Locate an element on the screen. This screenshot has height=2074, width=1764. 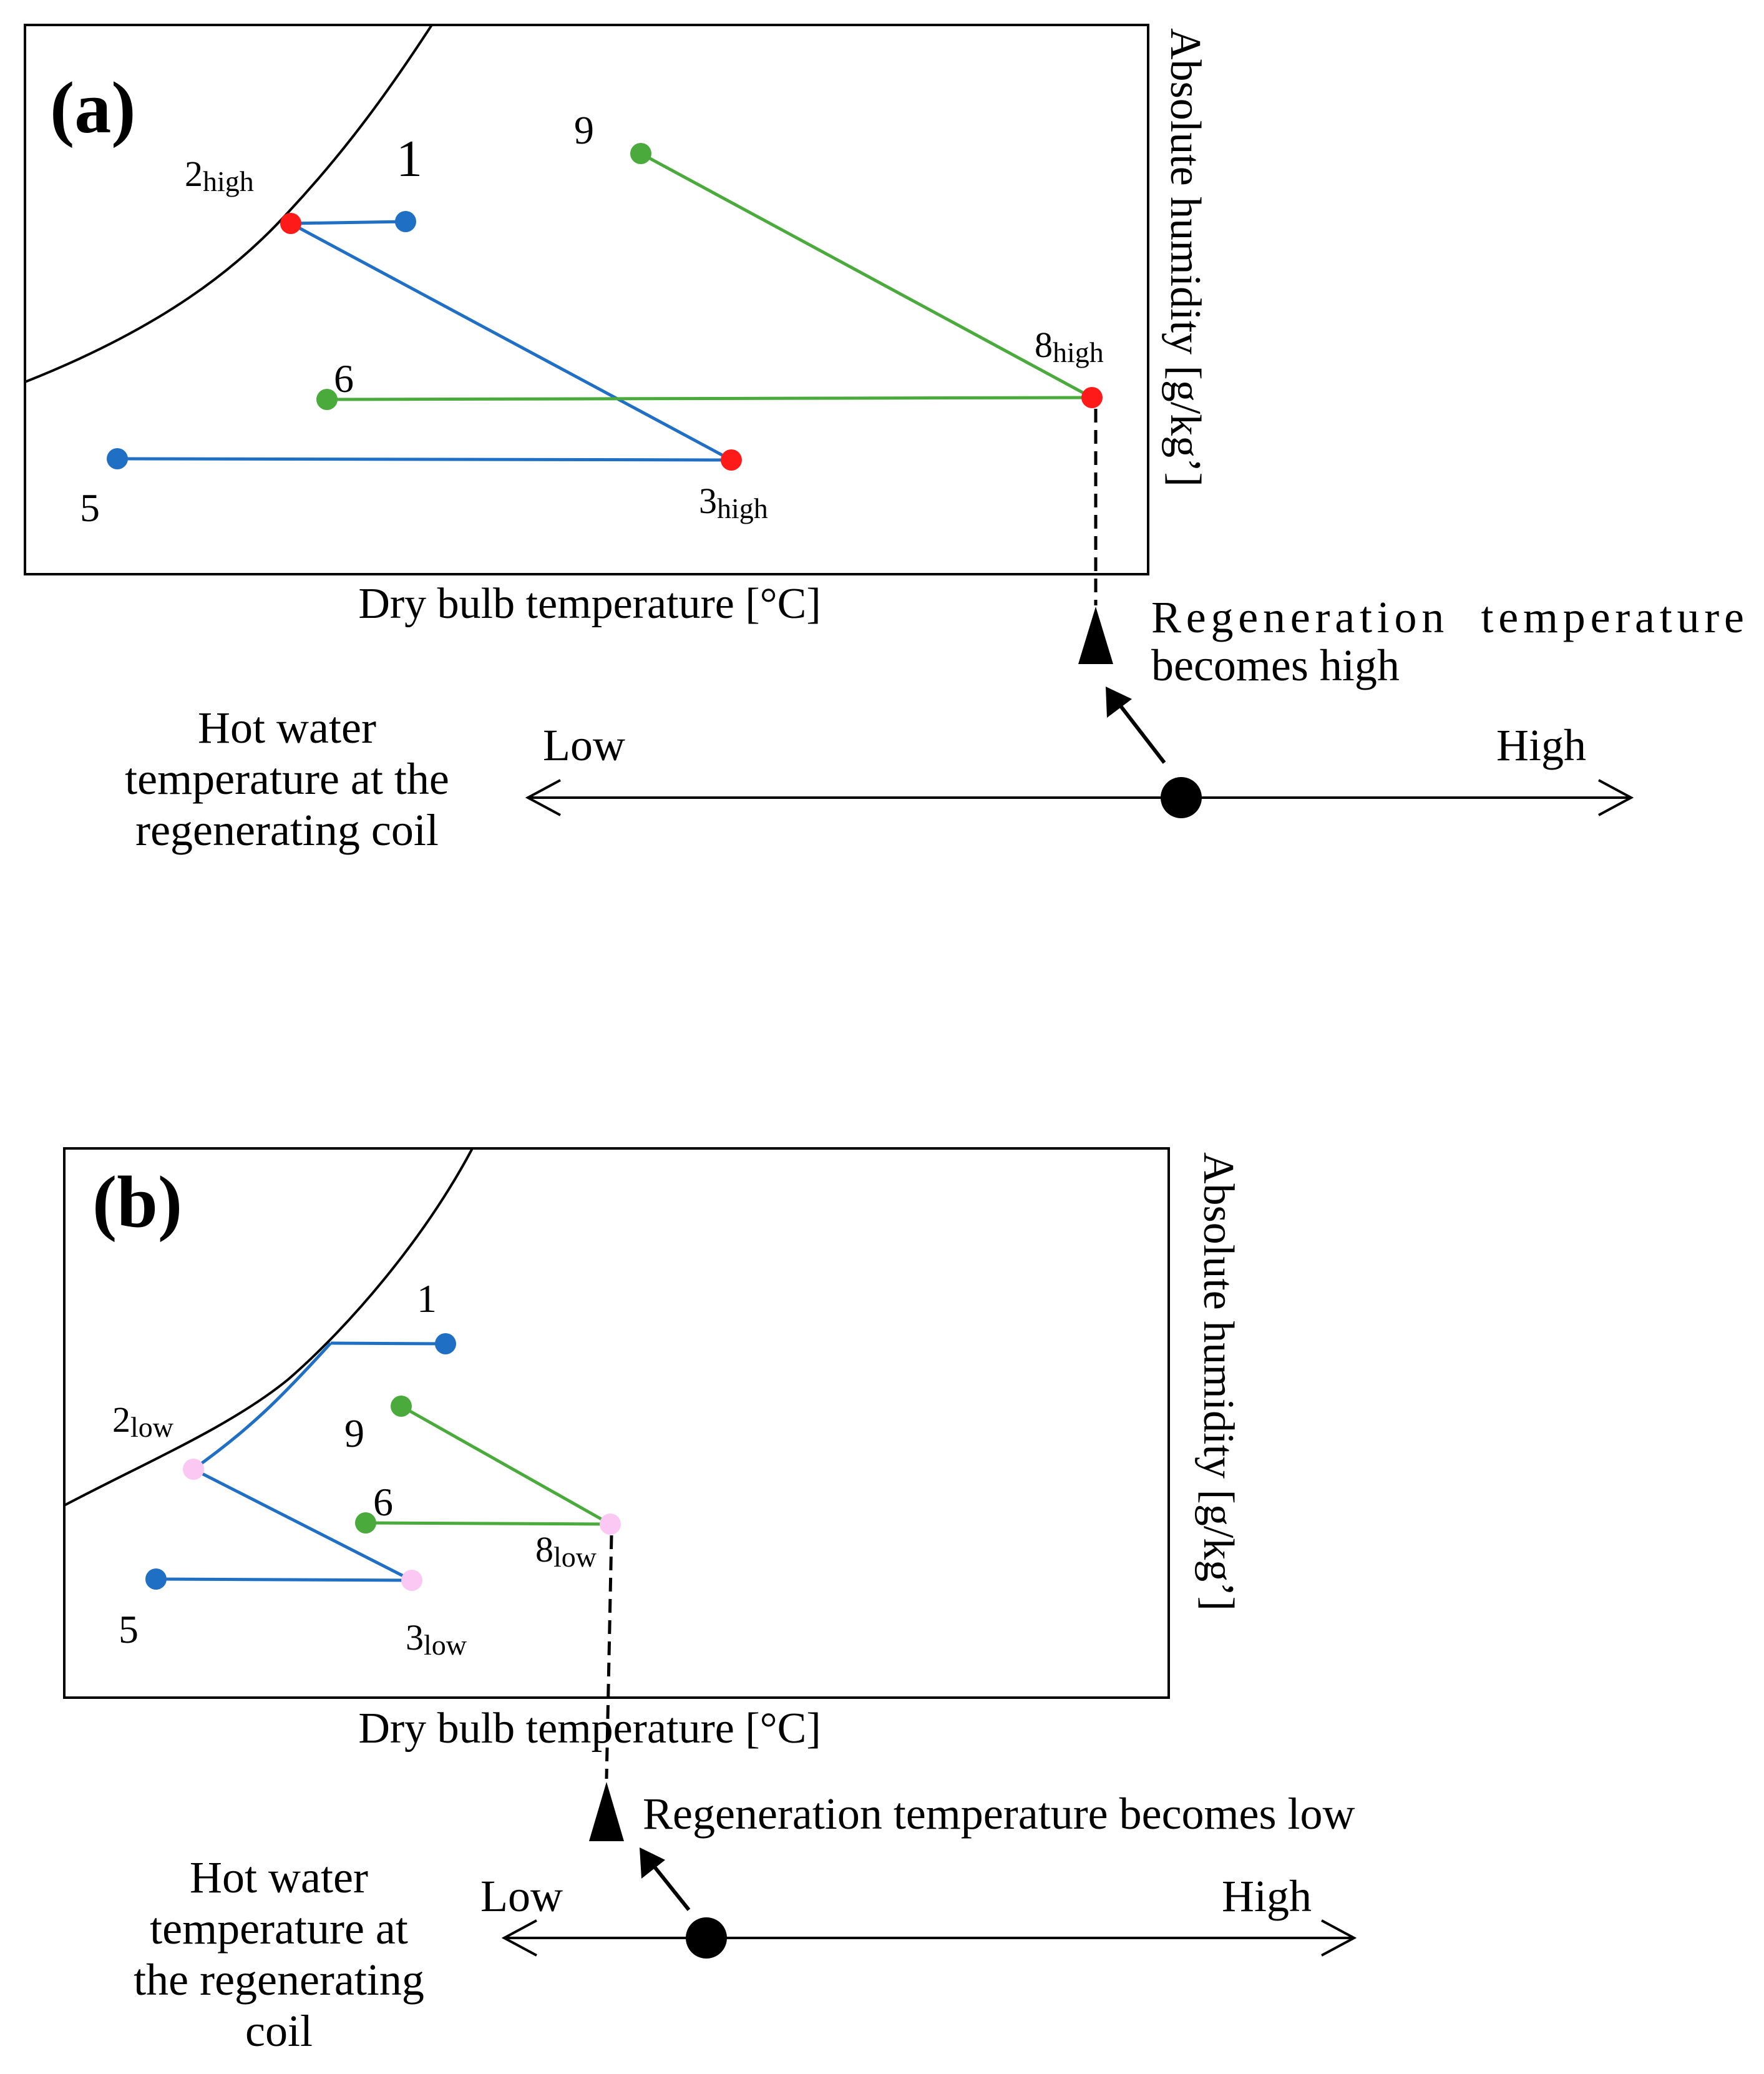
panel-a-scale-high-label: High is located at coordinates (1541, 745).